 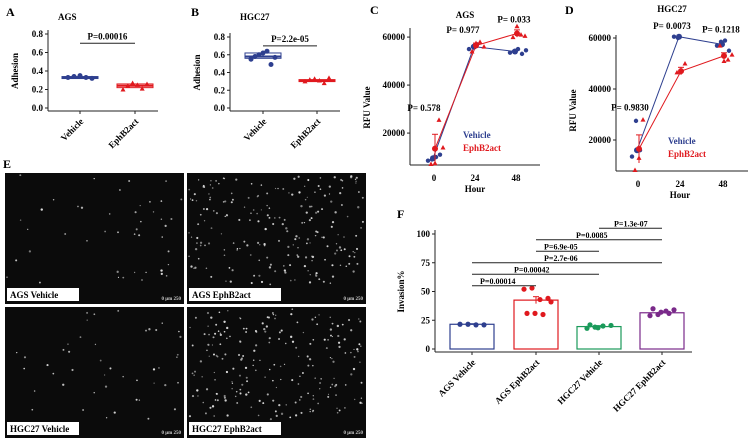 I want to click on y-tick-label: 0.6, so click(x=220, y=55).